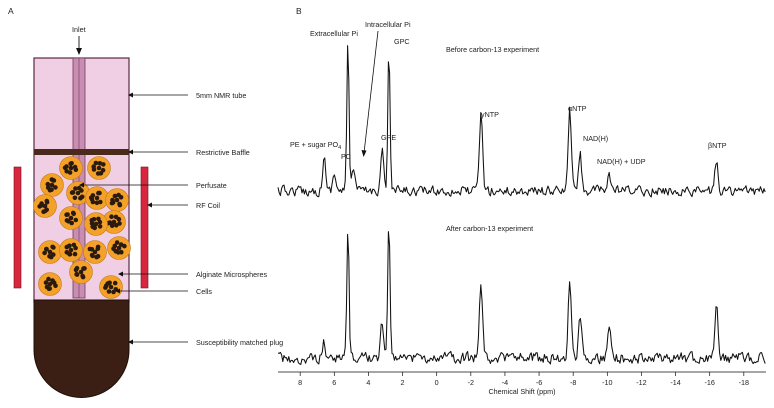 This screenshot has width=774, height=408. Describe the element at coordinates (607, 382) in the screenshot. I see `x-tick-label: -10` at that location.